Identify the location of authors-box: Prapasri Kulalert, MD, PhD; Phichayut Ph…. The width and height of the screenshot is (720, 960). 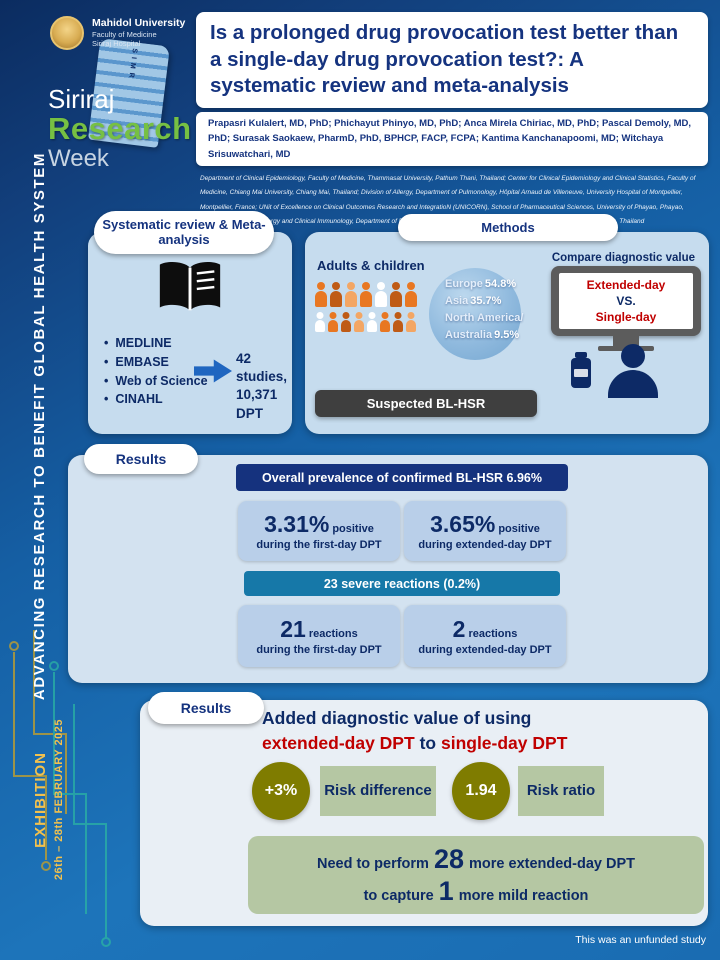
(452, 139).